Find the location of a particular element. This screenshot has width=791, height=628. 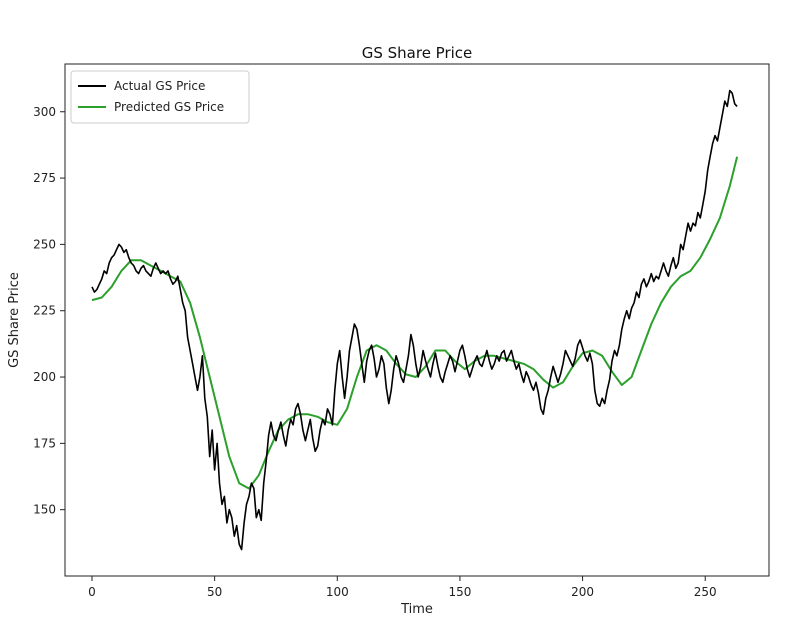

y-tick-label: 250 is located at coordinates (44, 244).